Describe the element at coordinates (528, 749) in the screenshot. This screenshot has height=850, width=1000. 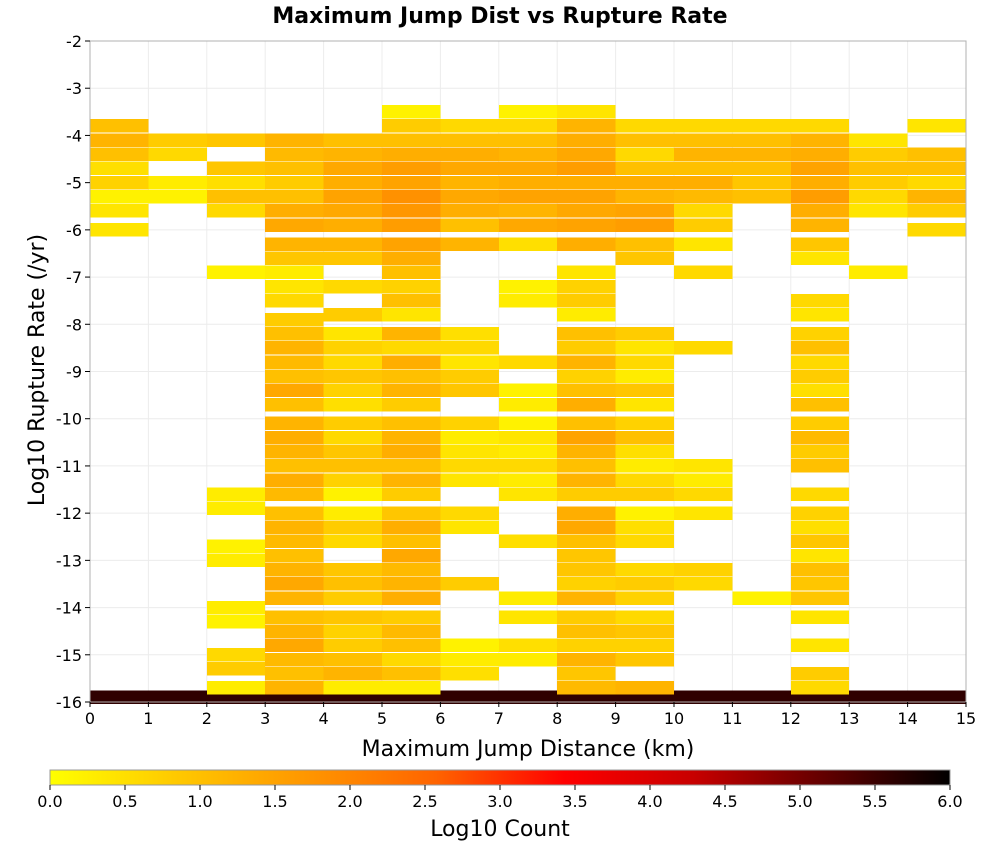
I see `x-axis-label: Maximum Jump Distance (km)` at that location.